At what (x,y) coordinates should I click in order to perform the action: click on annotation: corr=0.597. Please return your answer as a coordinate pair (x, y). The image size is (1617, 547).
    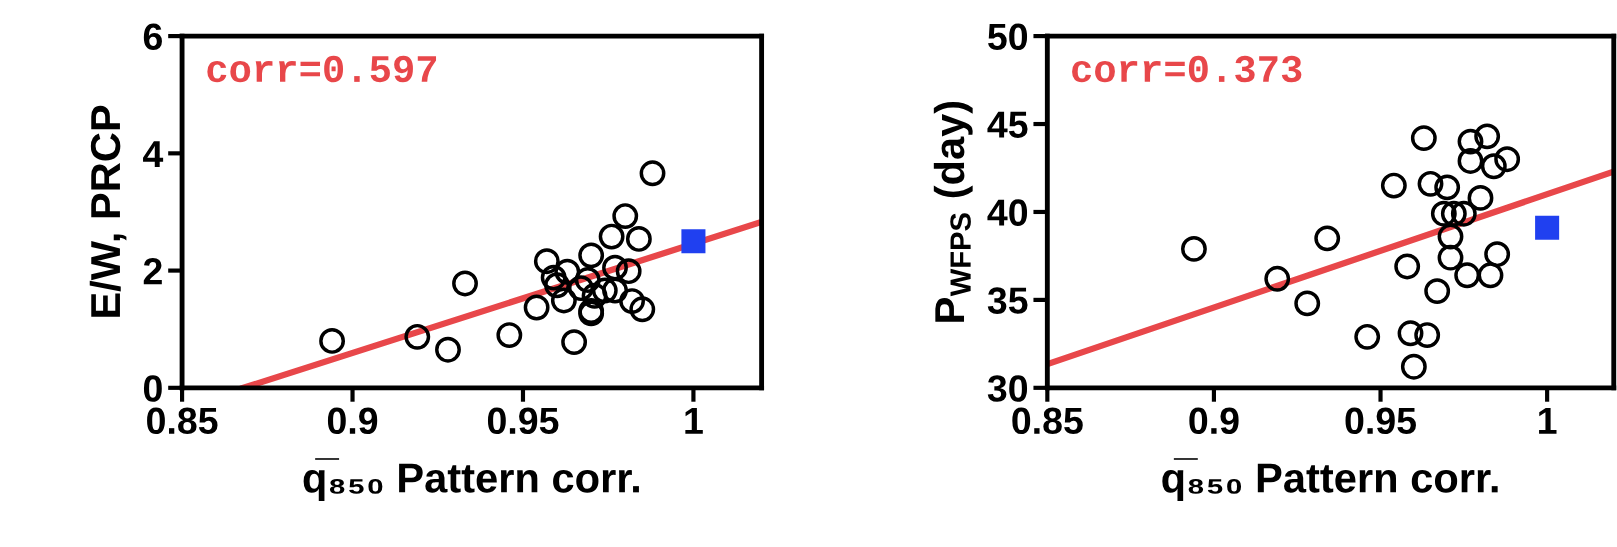
    Looking at the image, I should click on (322, 69).